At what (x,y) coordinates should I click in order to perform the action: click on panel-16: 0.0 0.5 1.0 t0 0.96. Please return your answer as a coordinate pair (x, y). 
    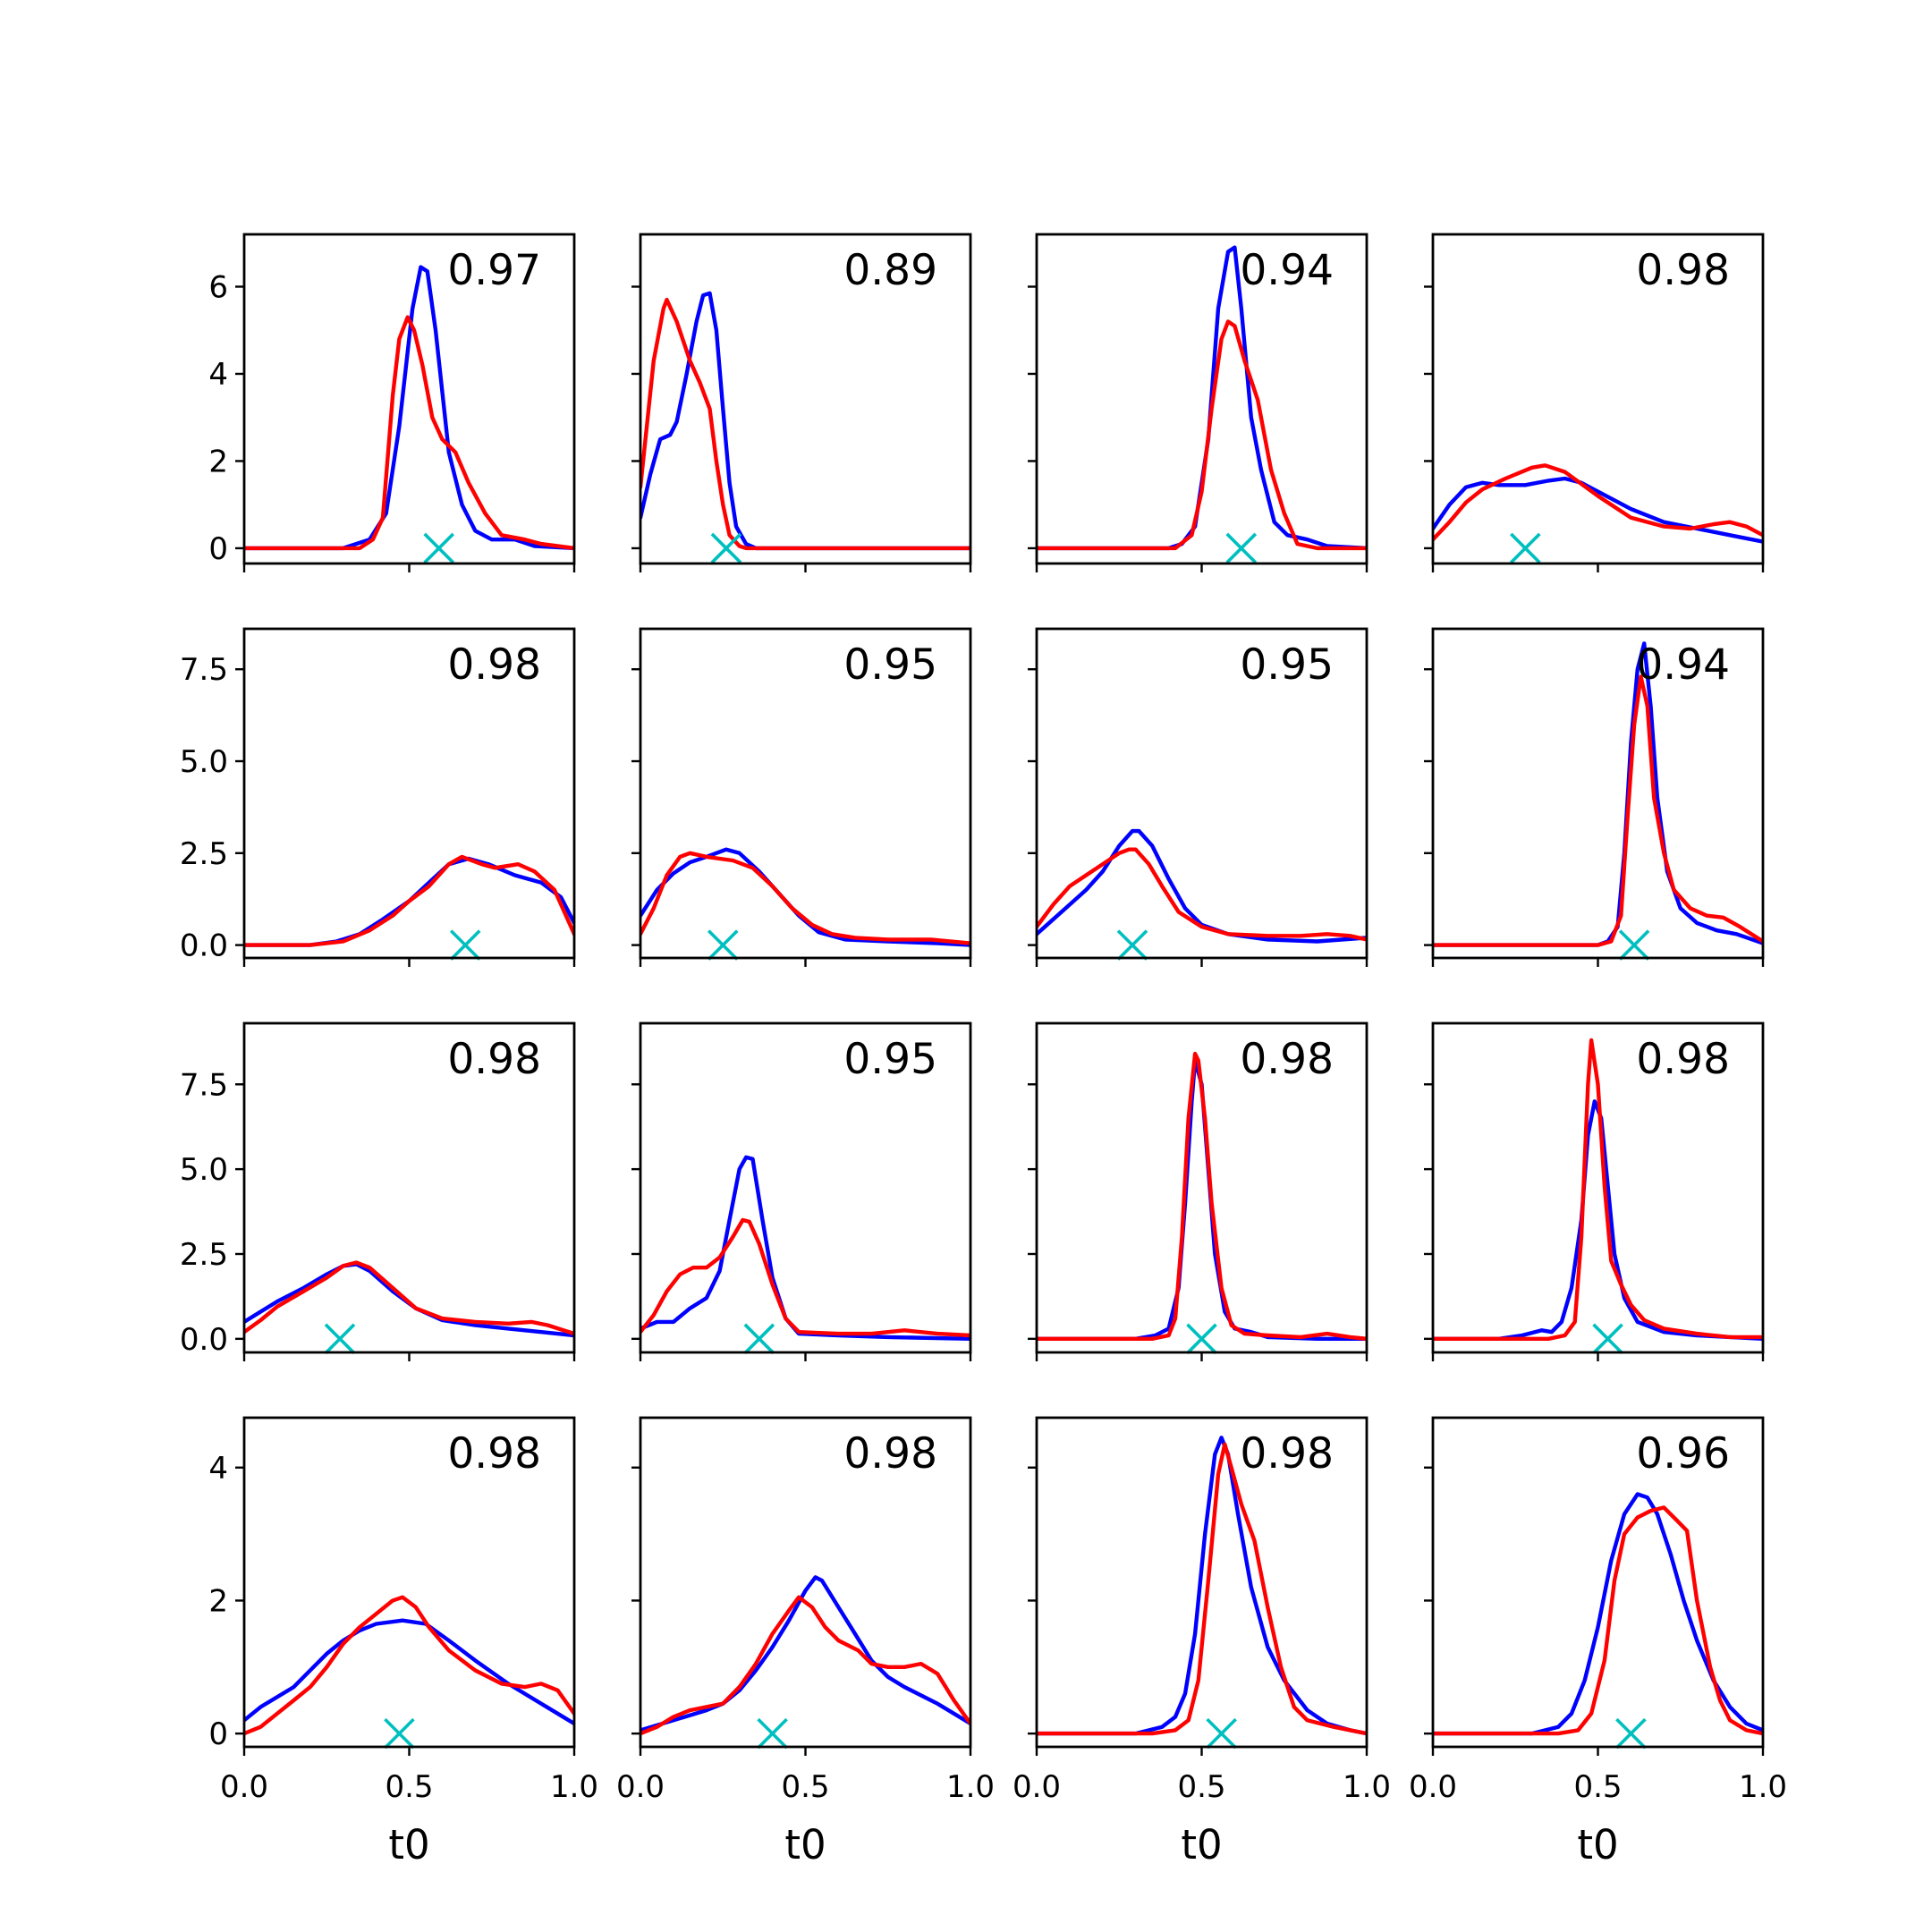
    Looking at the image, I should click on (1598, 1642).